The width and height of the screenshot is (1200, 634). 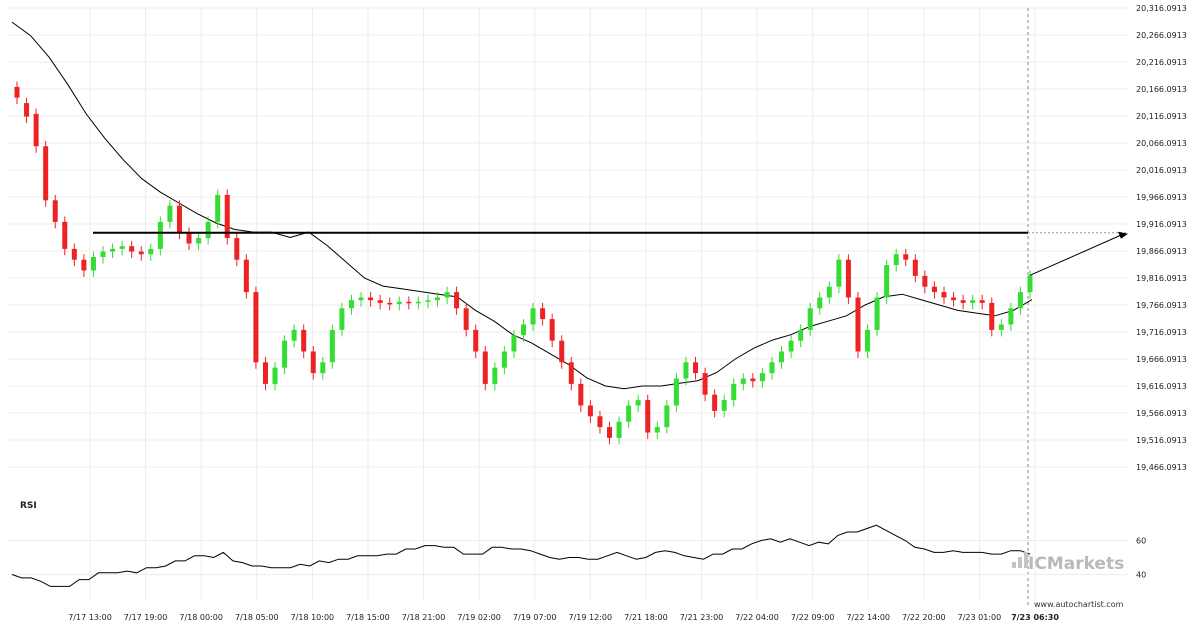 What do you see at coordinates (924, 617) in the screenshot?
I see `x-tick-label: 7/22 20:00` at bounding box center [924, 617].